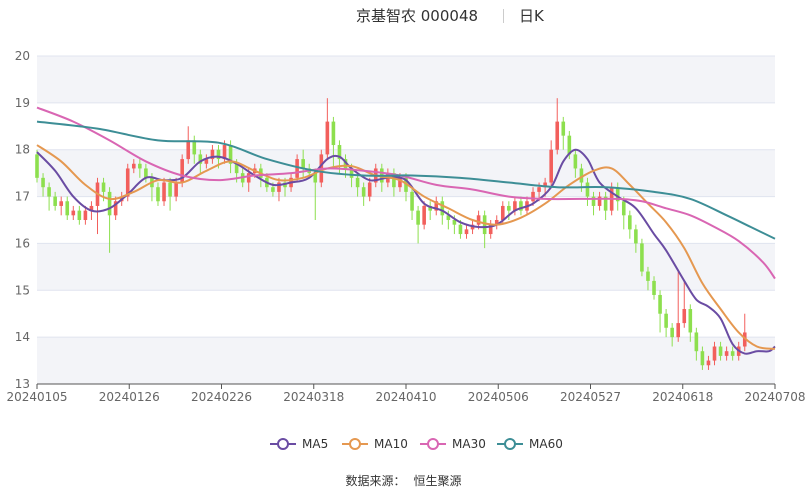  Describe the element at coordinates (22, 290) in the screenshot. I see `y-tick-label: 15` at that location.